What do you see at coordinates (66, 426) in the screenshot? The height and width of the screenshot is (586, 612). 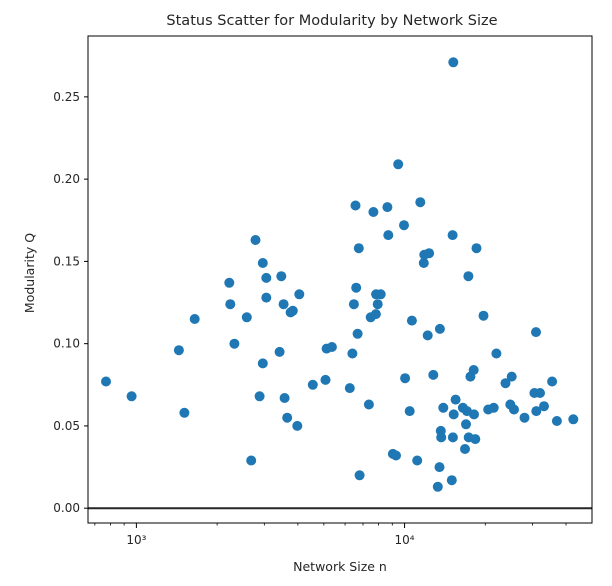 I see `y-tick-label: 0.05` at bounding box center [66, 426].